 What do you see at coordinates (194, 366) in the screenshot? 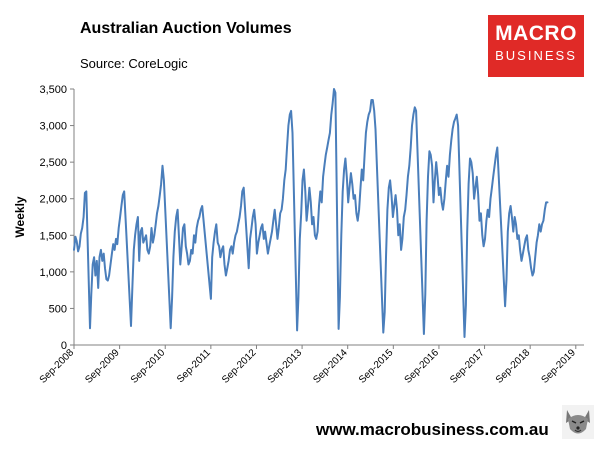
I see `x-tick-label: Sep-2011` at bounding box center [194, 366].